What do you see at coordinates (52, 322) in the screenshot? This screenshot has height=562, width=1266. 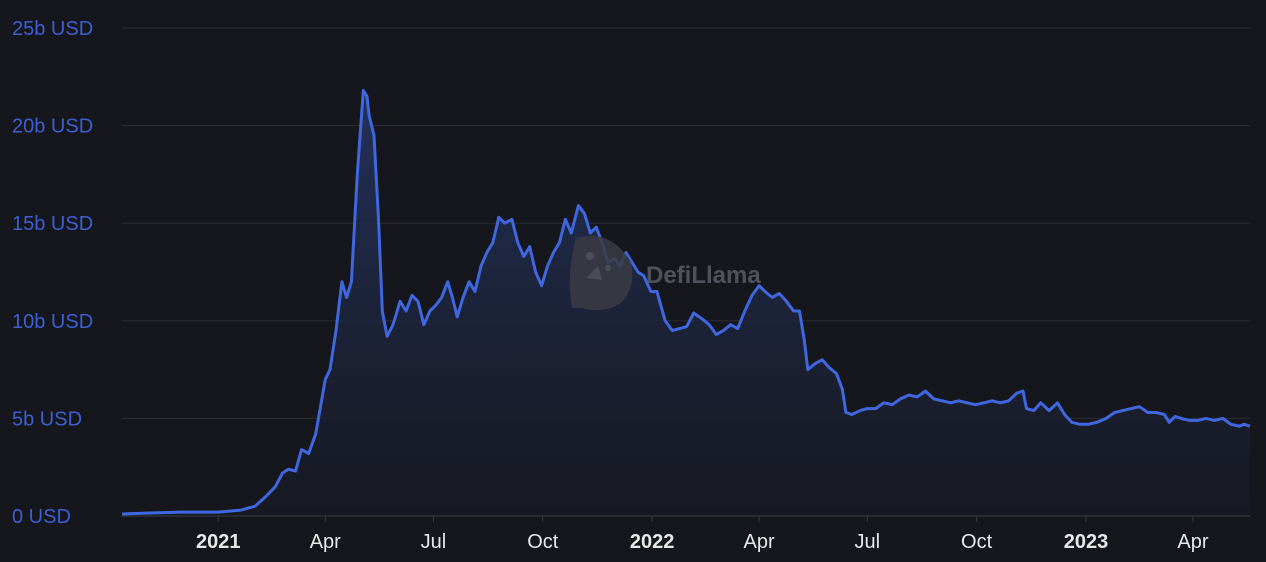 I see `y-tick-label: 10b USD` at bounding box center [52, 322].